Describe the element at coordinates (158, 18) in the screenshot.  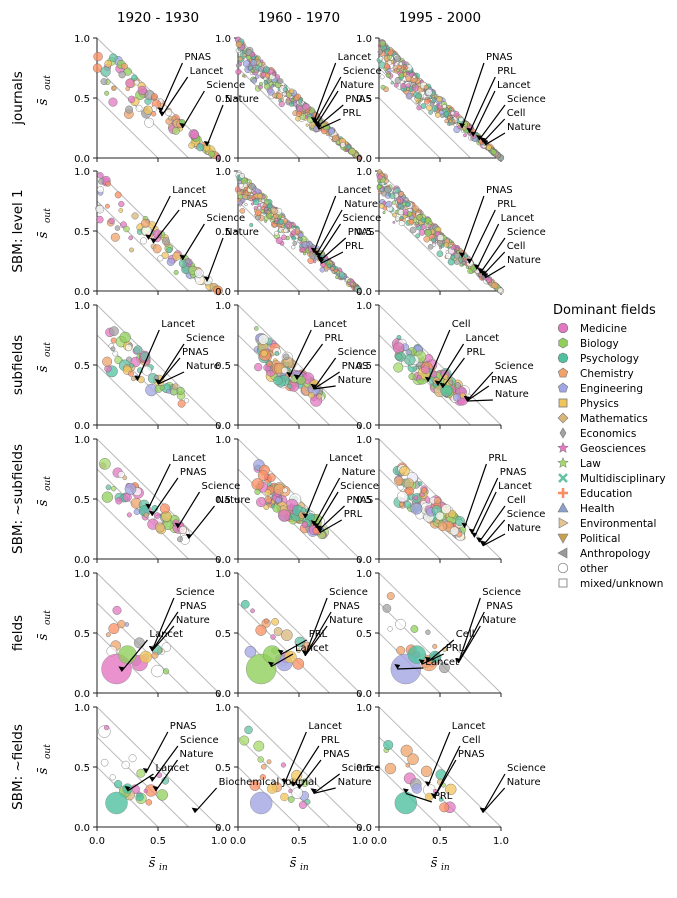
I see `column-title: 1920 - 1930` at that location.